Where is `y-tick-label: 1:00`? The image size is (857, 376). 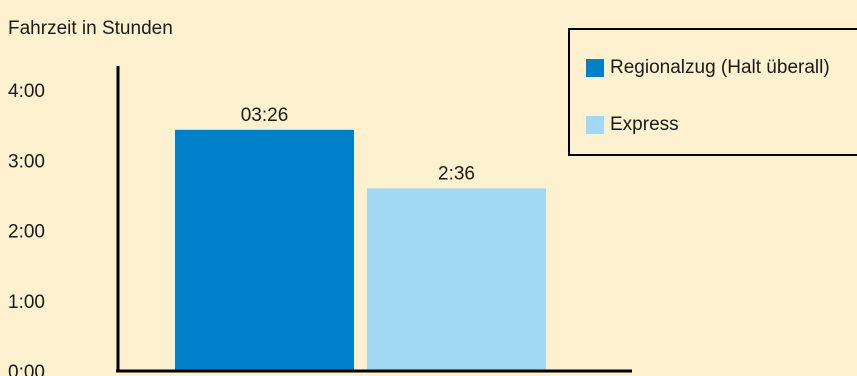
y-tick-label: 1:00 is located at coordinates (26, 302).